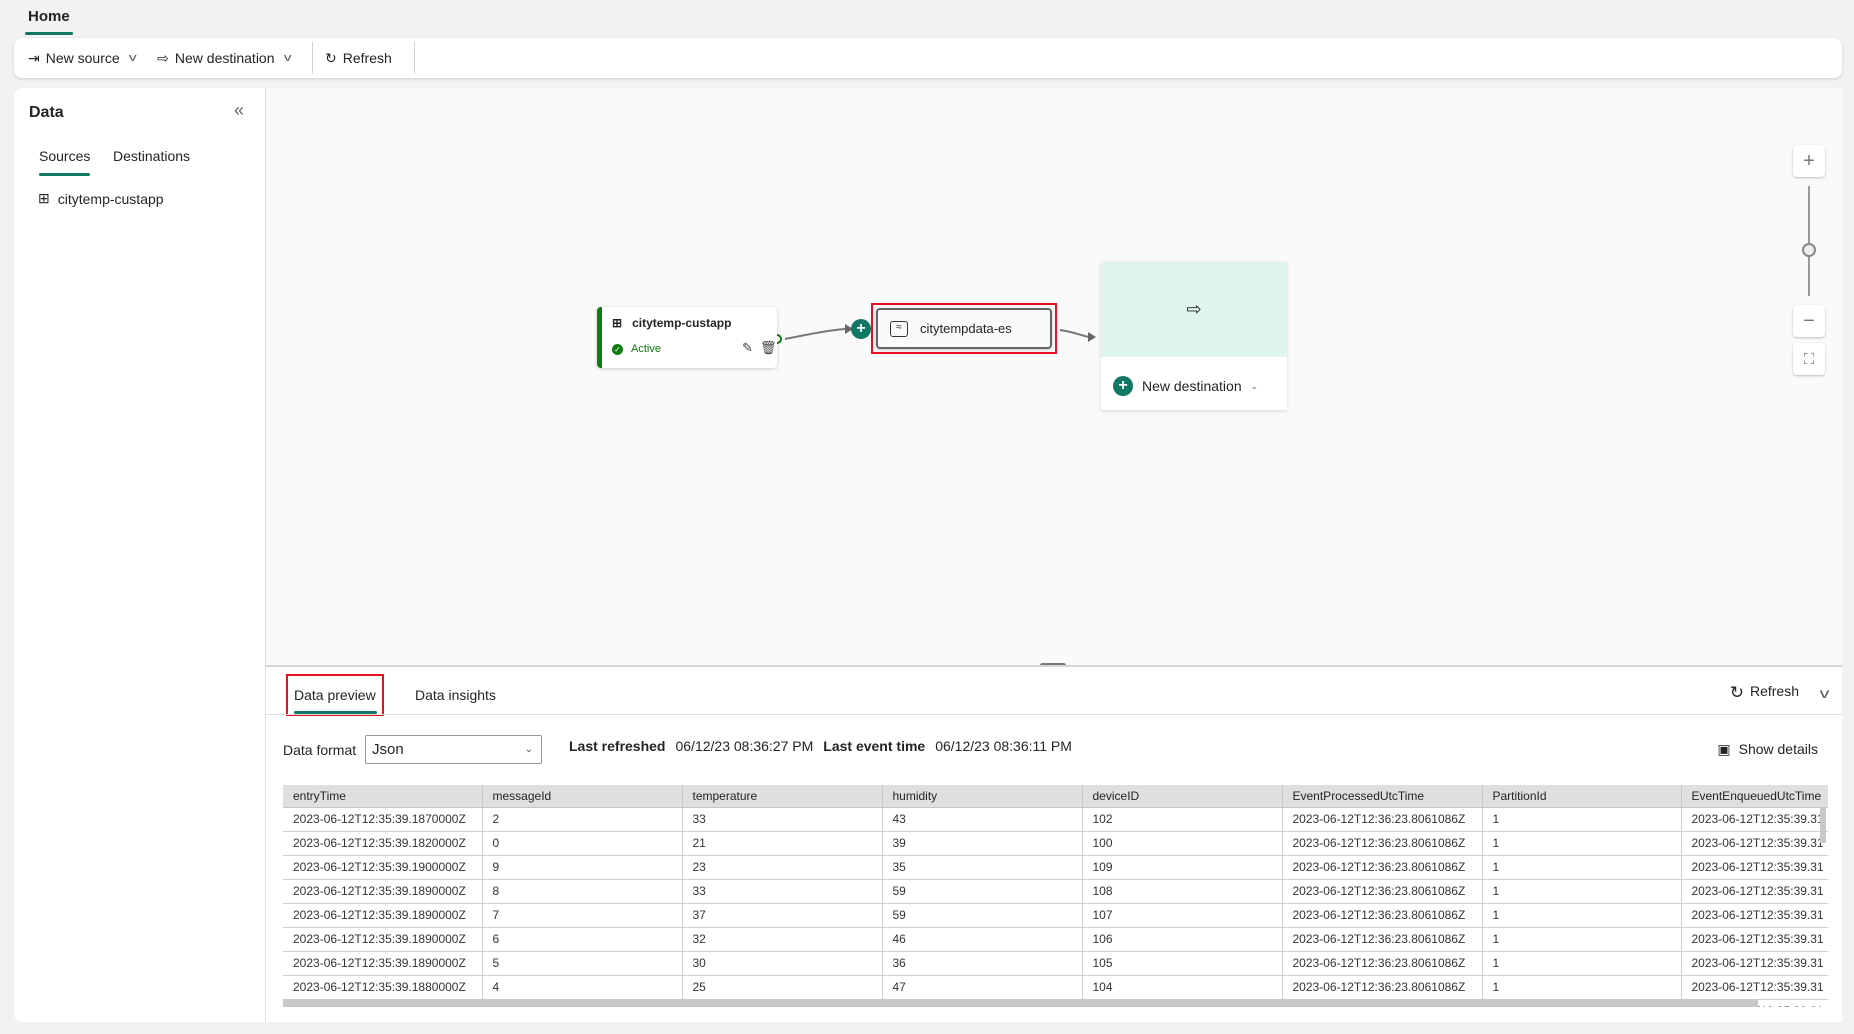  I want to click on tab-data-insights: Data insights, so click(455, 695).